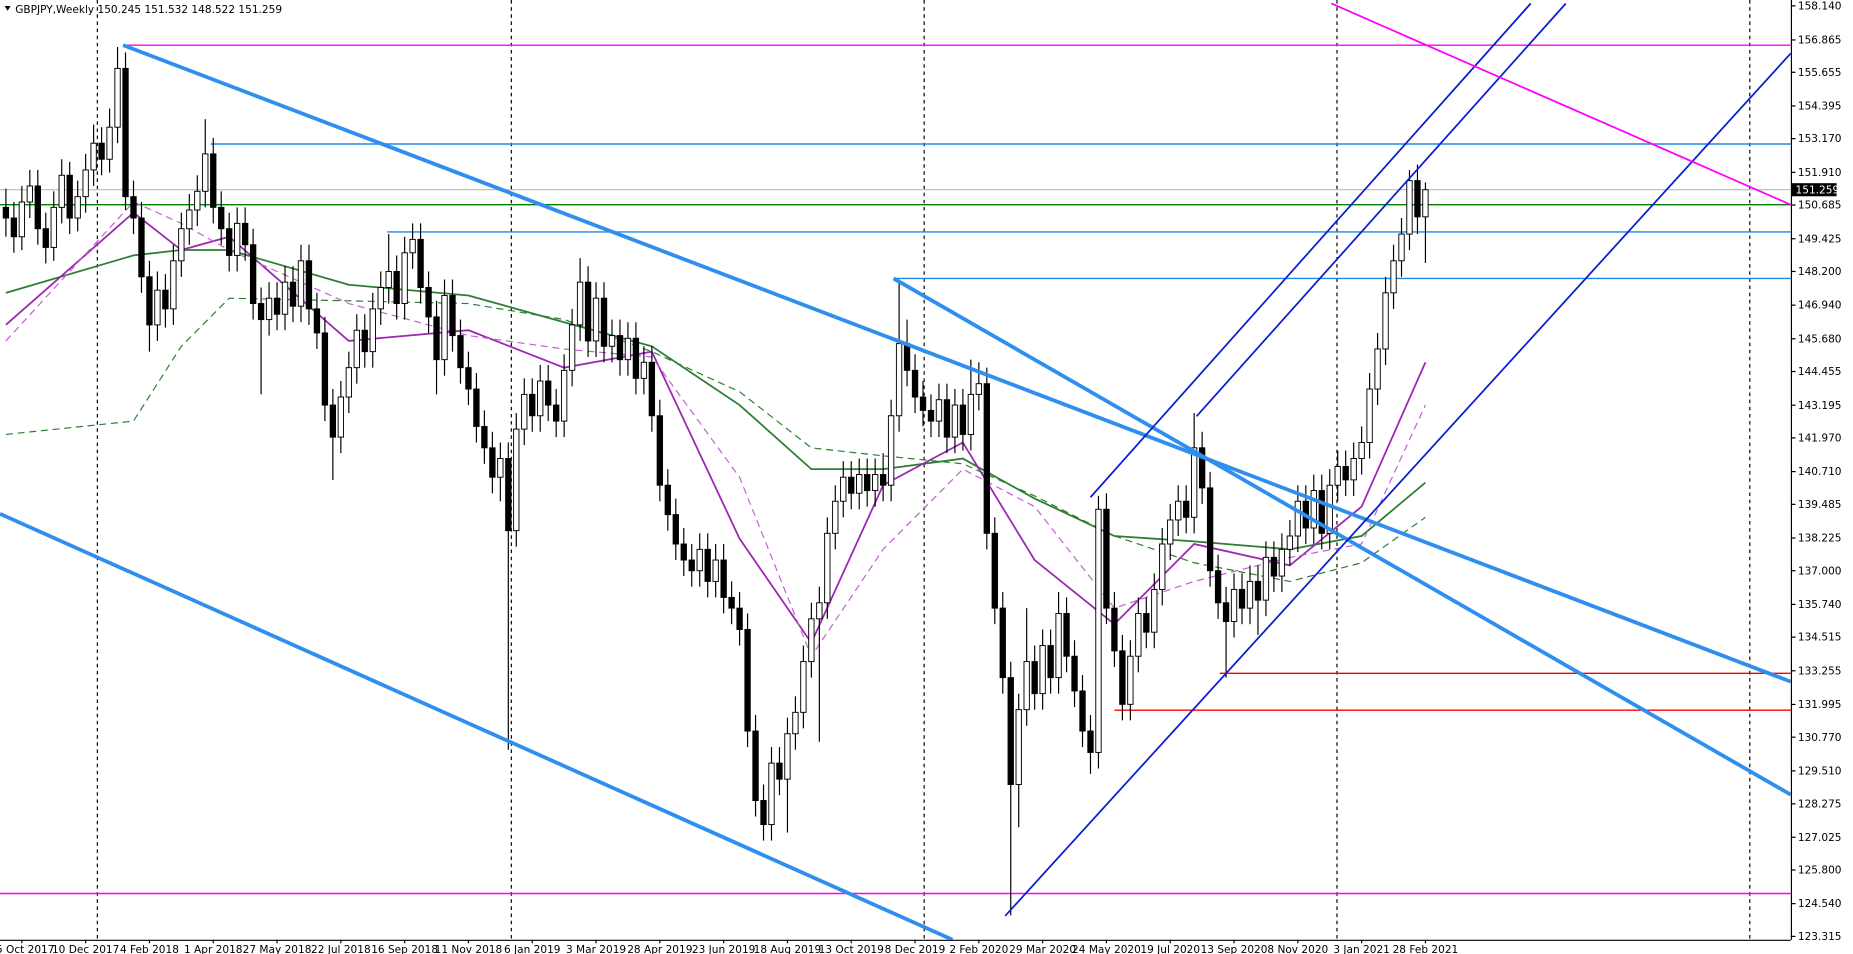 The image size is (1853, 954). I want to click on x-tick-label: 16 Sep 2018, so click(404, 948).